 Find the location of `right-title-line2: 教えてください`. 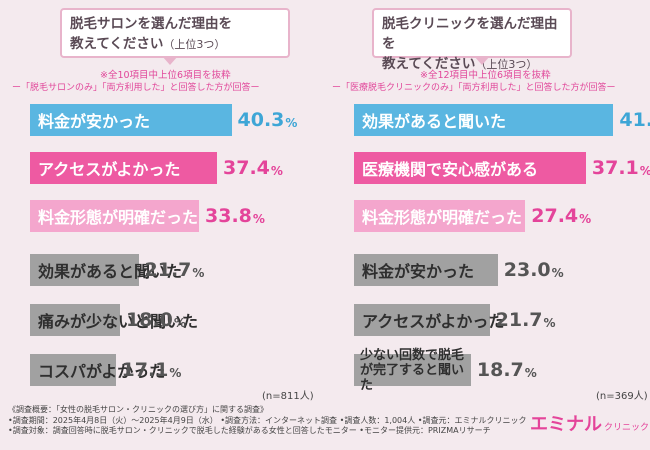

right-title-line2: 教えてください is located at coordinates (429, 64).